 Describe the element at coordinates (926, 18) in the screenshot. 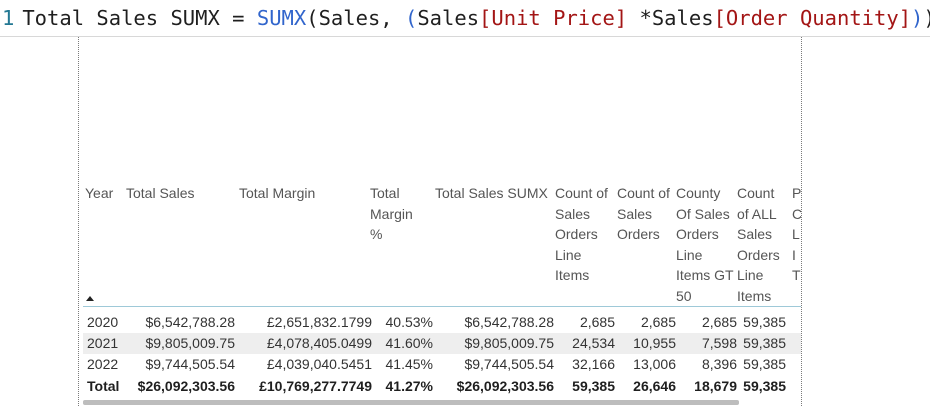

I see `close-paren: )` at that location.